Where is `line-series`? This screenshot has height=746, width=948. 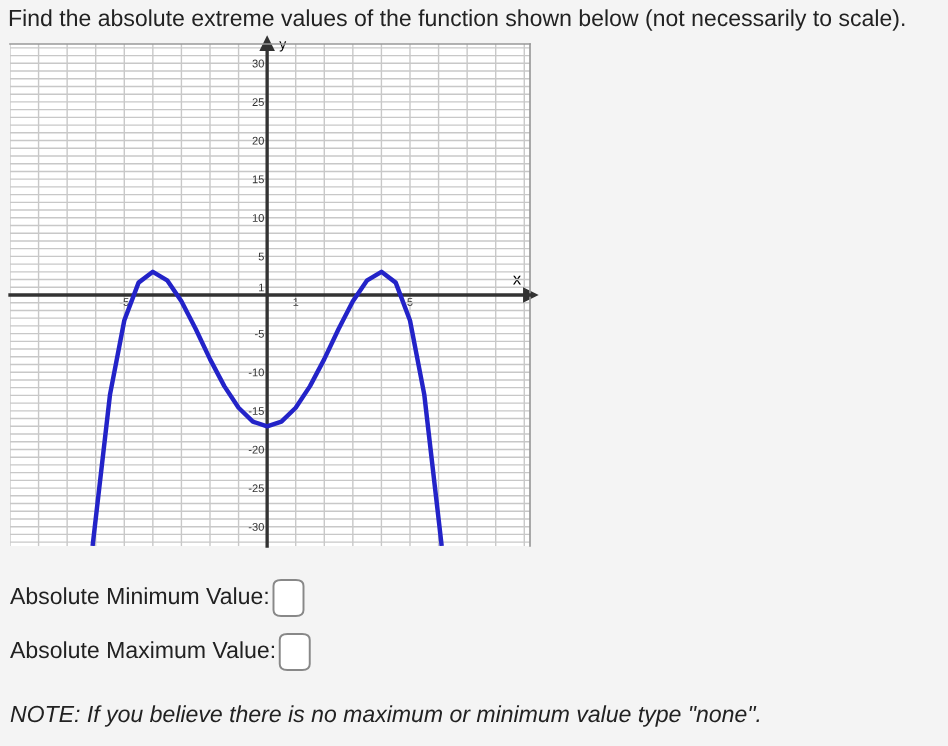
line-series is located at coordinates (267, 407).